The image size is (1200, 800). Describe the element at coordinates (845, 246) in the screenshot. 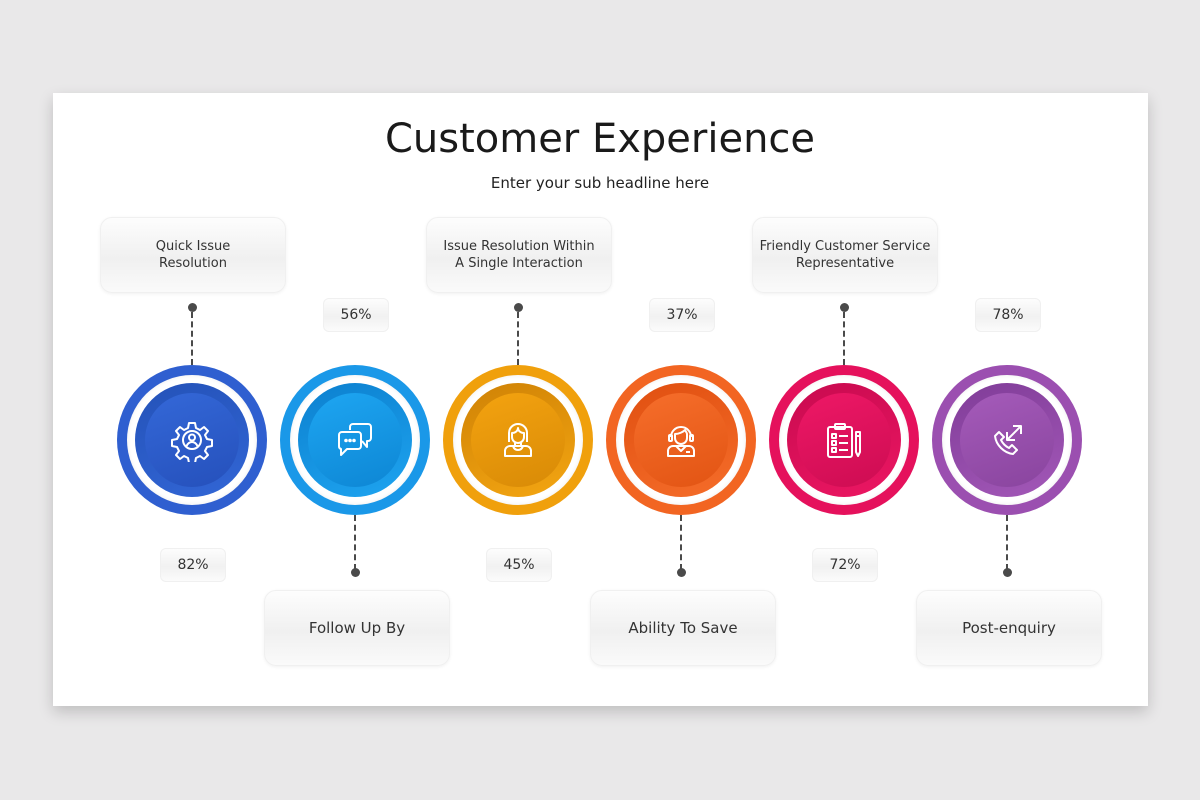

I see `step-5-label-line1: Friendly Customer Service` at that location.